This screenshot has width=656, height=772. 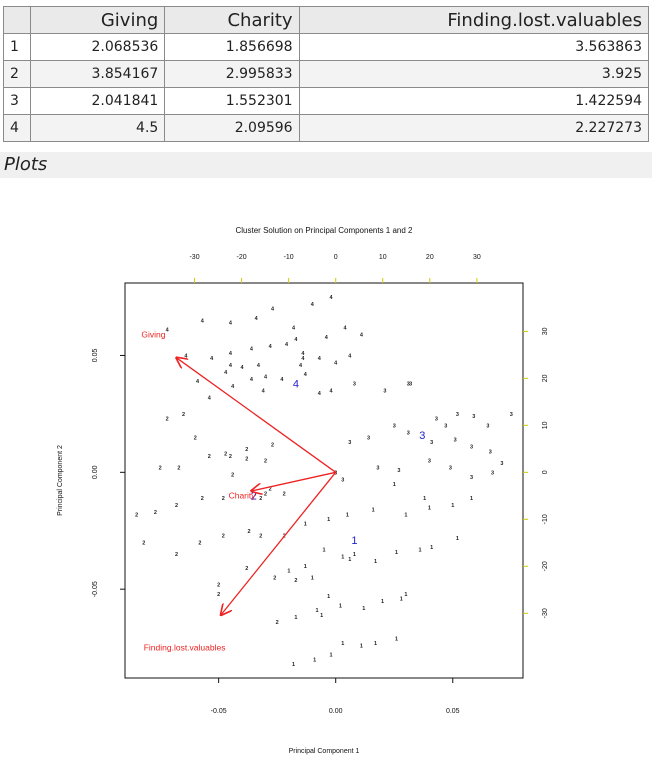 What do you see at coordinates (326, 165) in the screenshot?
I see `plots-section-header: Plots` at bounding box center [326, 165].